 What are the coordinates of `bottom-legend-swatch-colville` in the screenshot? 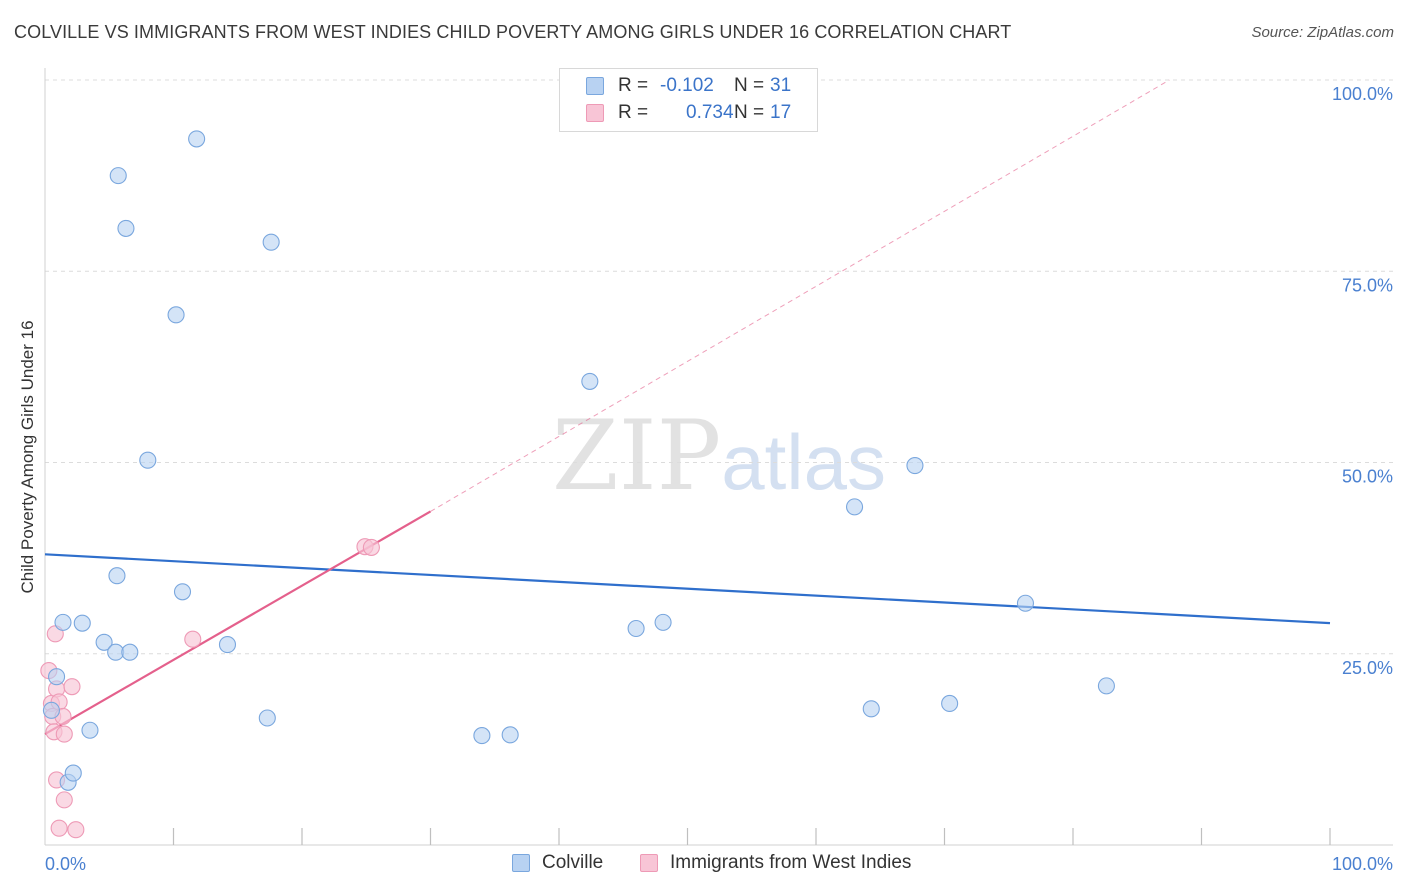 It's located at (521, 863).